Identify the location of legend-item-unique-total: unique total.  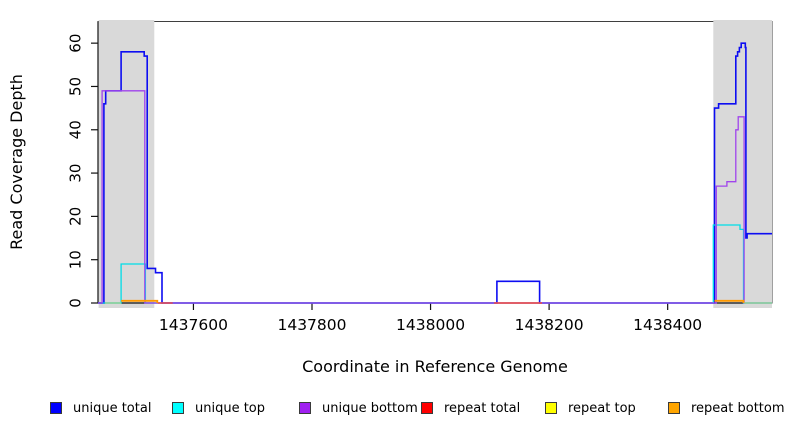
(100, 408).